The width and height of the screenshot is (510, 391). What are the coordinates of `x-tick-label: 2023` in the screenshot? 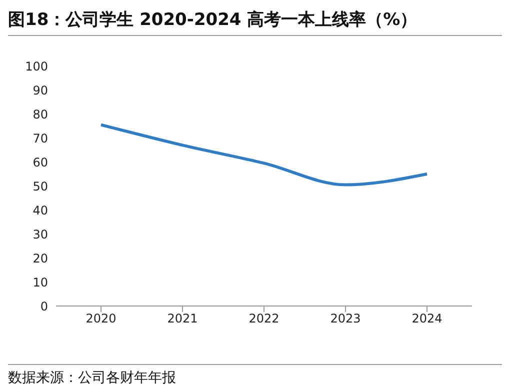 It's located at (345, 319).